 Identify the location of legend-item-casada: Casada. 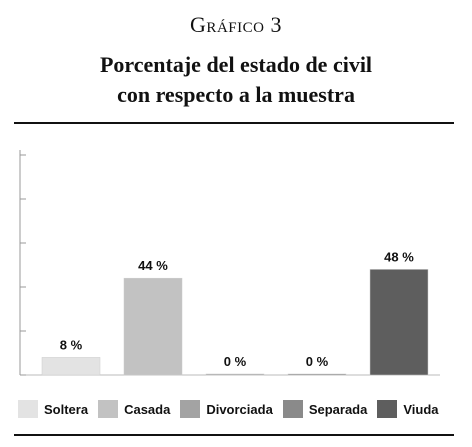
(134, 409).